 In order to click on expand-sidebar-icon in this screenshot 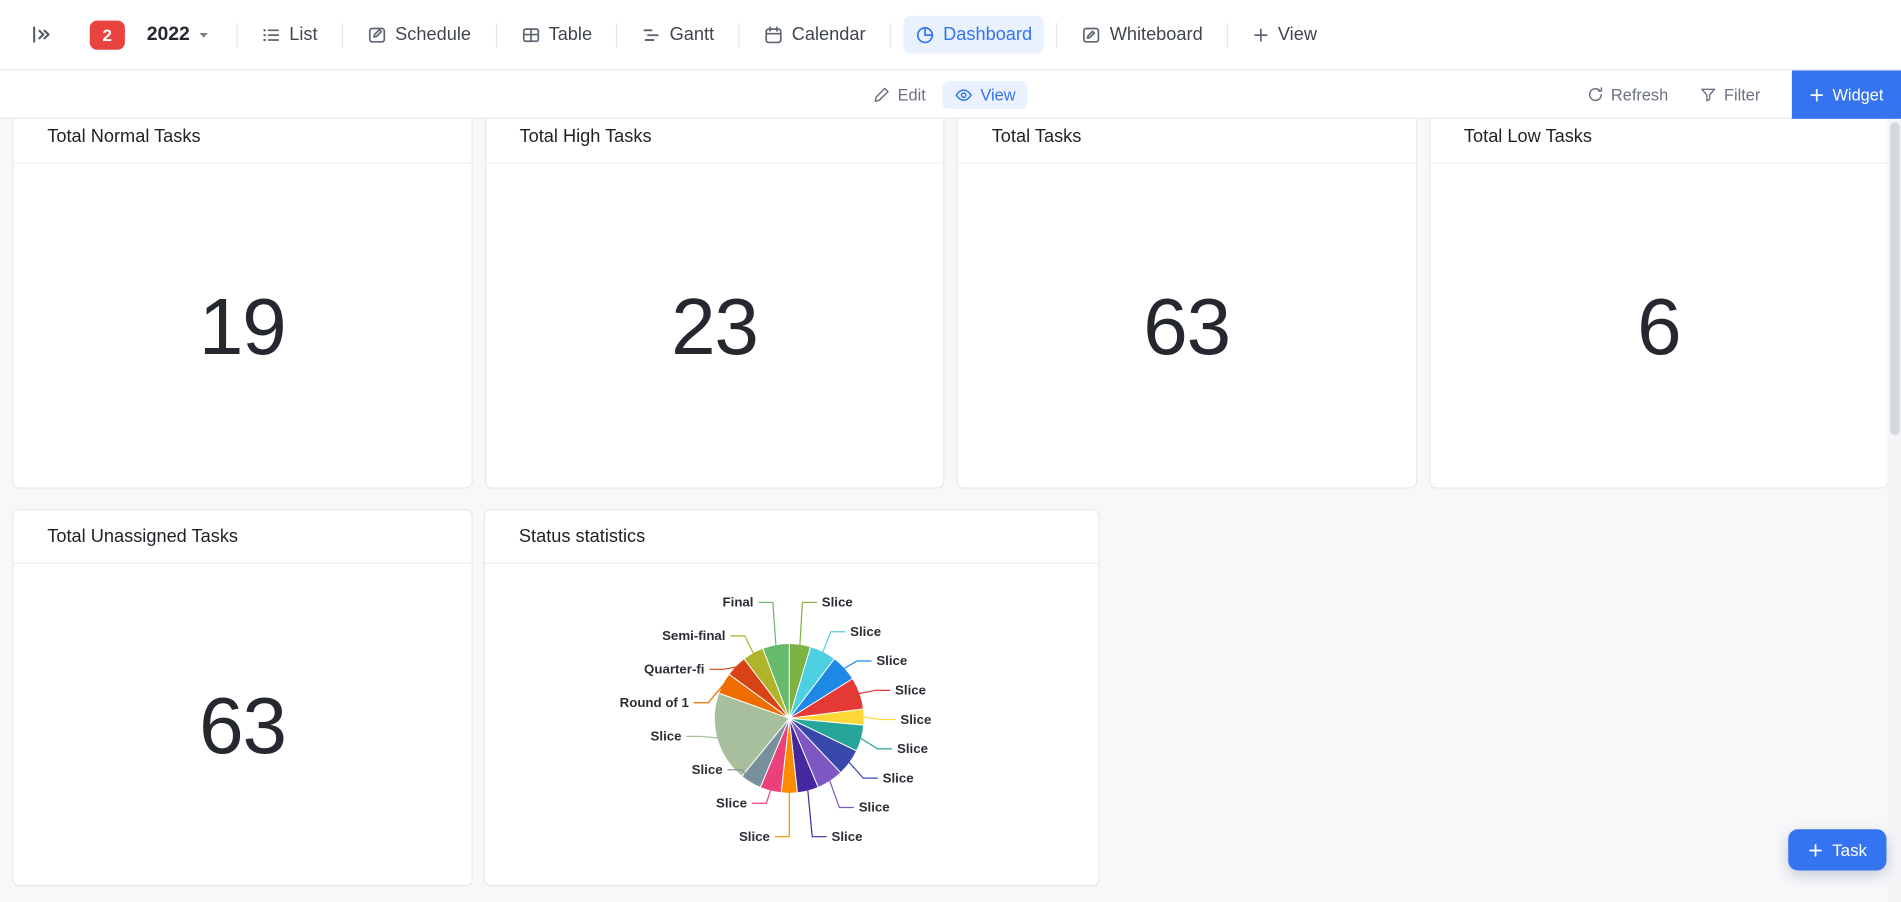, I will do `click(41, 34)`.